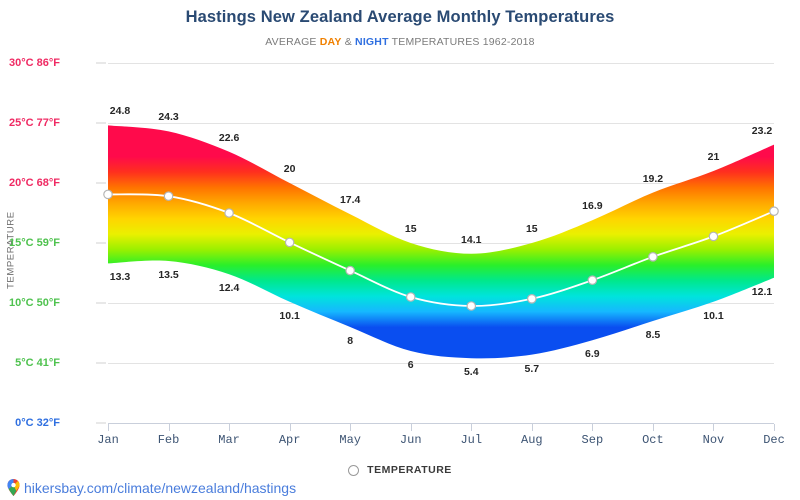 The height and width of the screenshot is (500, 800). Describe the element at coordinates (13, 487) in the screenshot. I see `map-pin-icon` at that location.